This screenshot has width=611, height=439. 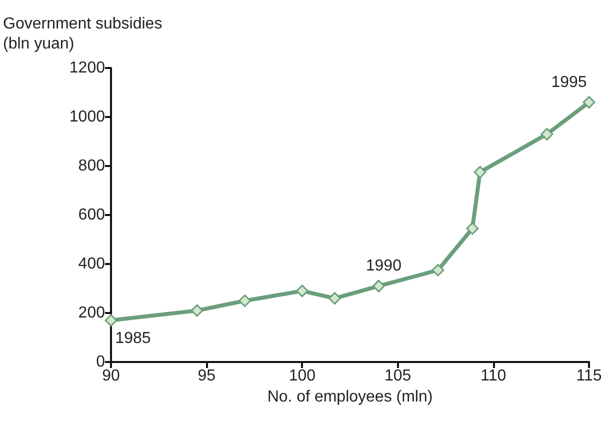 What do you see at coordinates (350, 397) in the screenshot?
I see `x-axis-title: No. of employees (mln)` at bounding box center [350, 397].